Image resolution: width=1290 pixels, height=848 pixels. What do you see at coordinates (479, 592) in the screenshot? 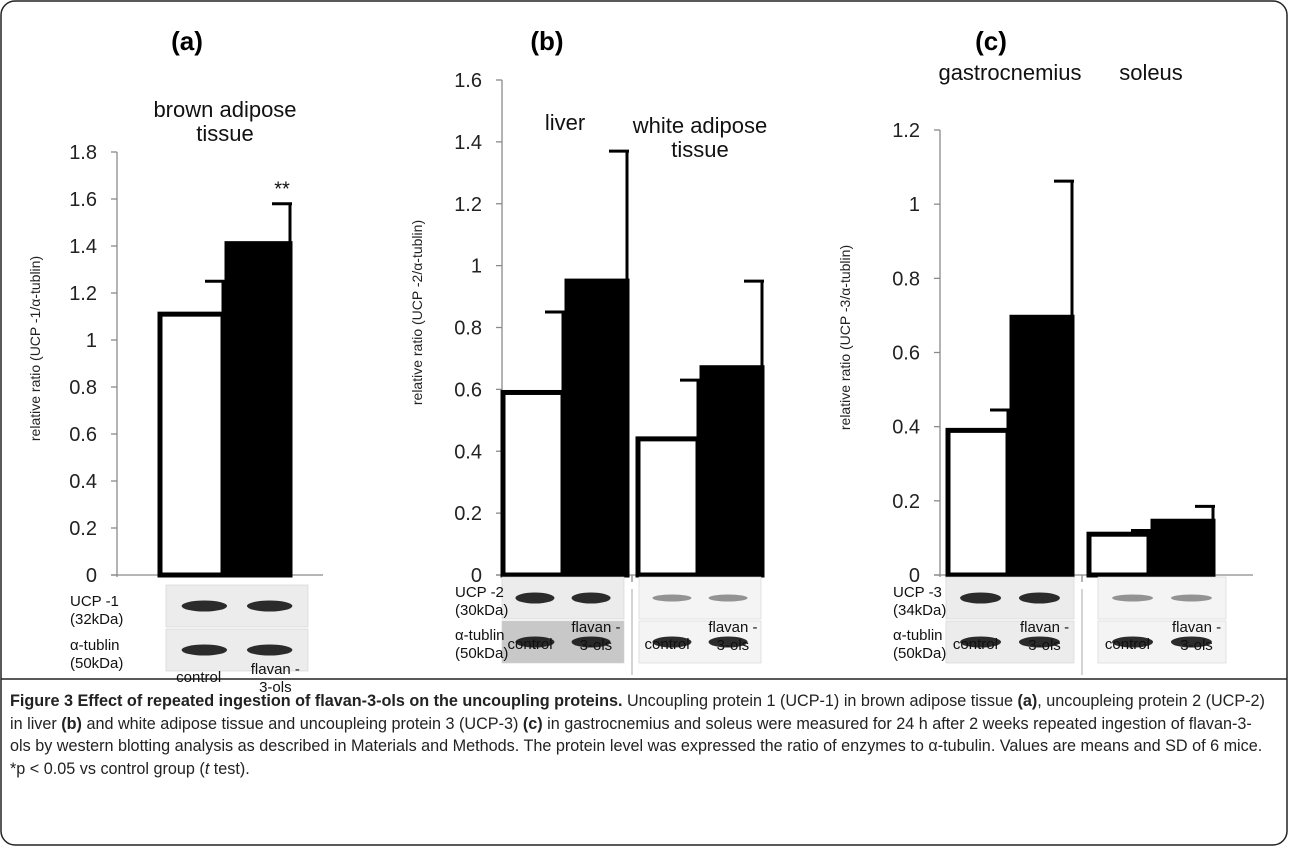
I see `blot-row-name: UCP -2` at bounding box center [479, 592].